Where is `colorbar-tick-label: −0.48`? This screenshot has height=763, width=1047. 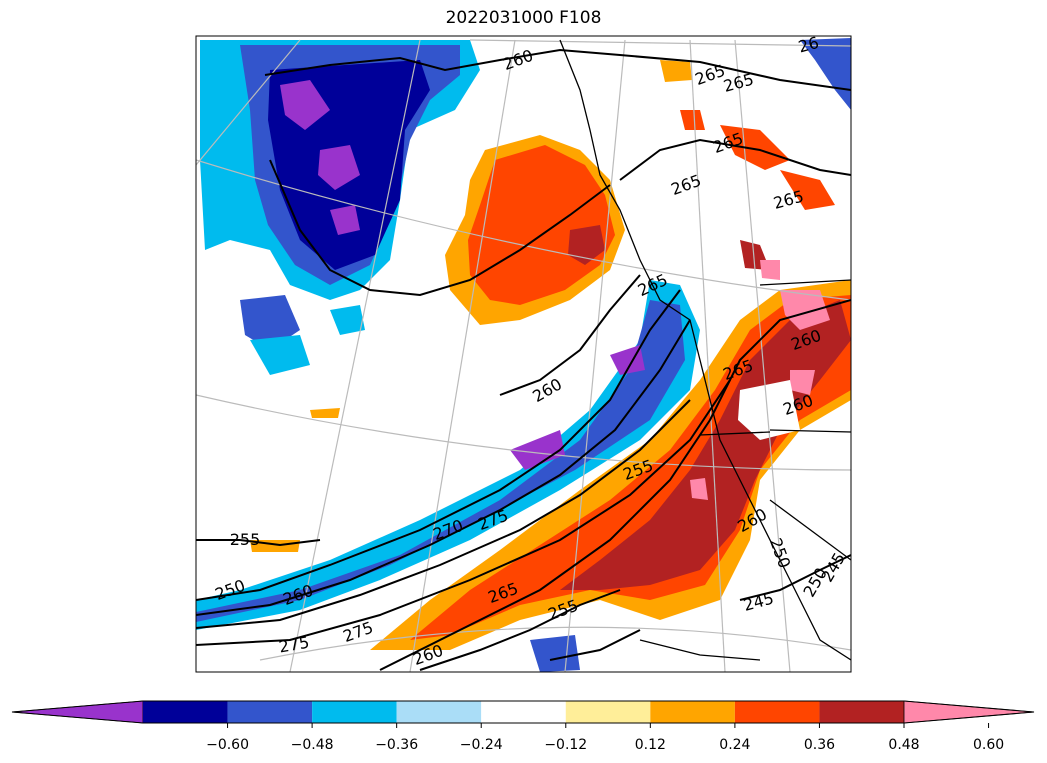 colorbar-tick-label: −0.48 is located at coordinates (312, 745).